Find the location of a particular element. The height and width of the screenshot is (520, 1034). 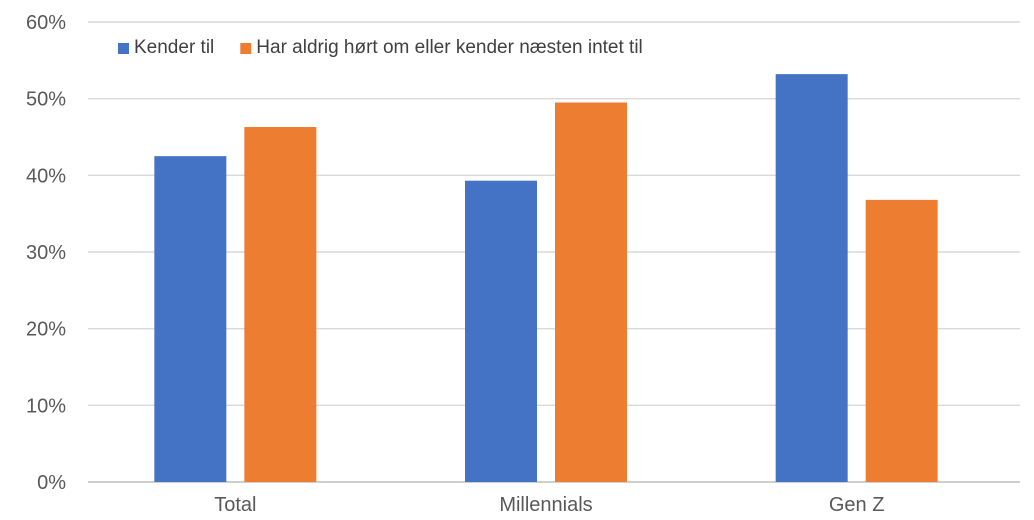

y-tick-label: 30% is located at coordinates (46, 253).